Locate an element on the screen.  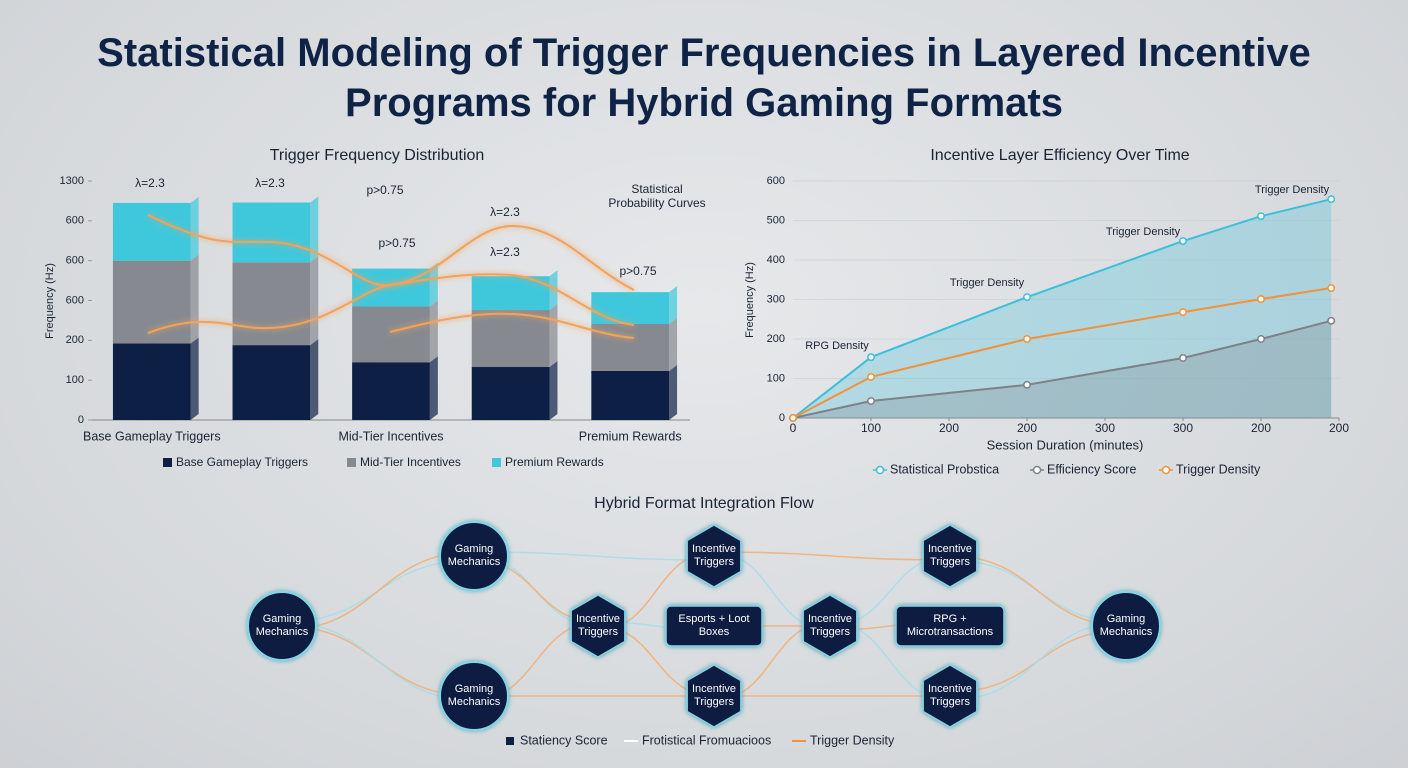
x-axis-label: Session Duration (minutes) is located at coordinates (1065, 444).